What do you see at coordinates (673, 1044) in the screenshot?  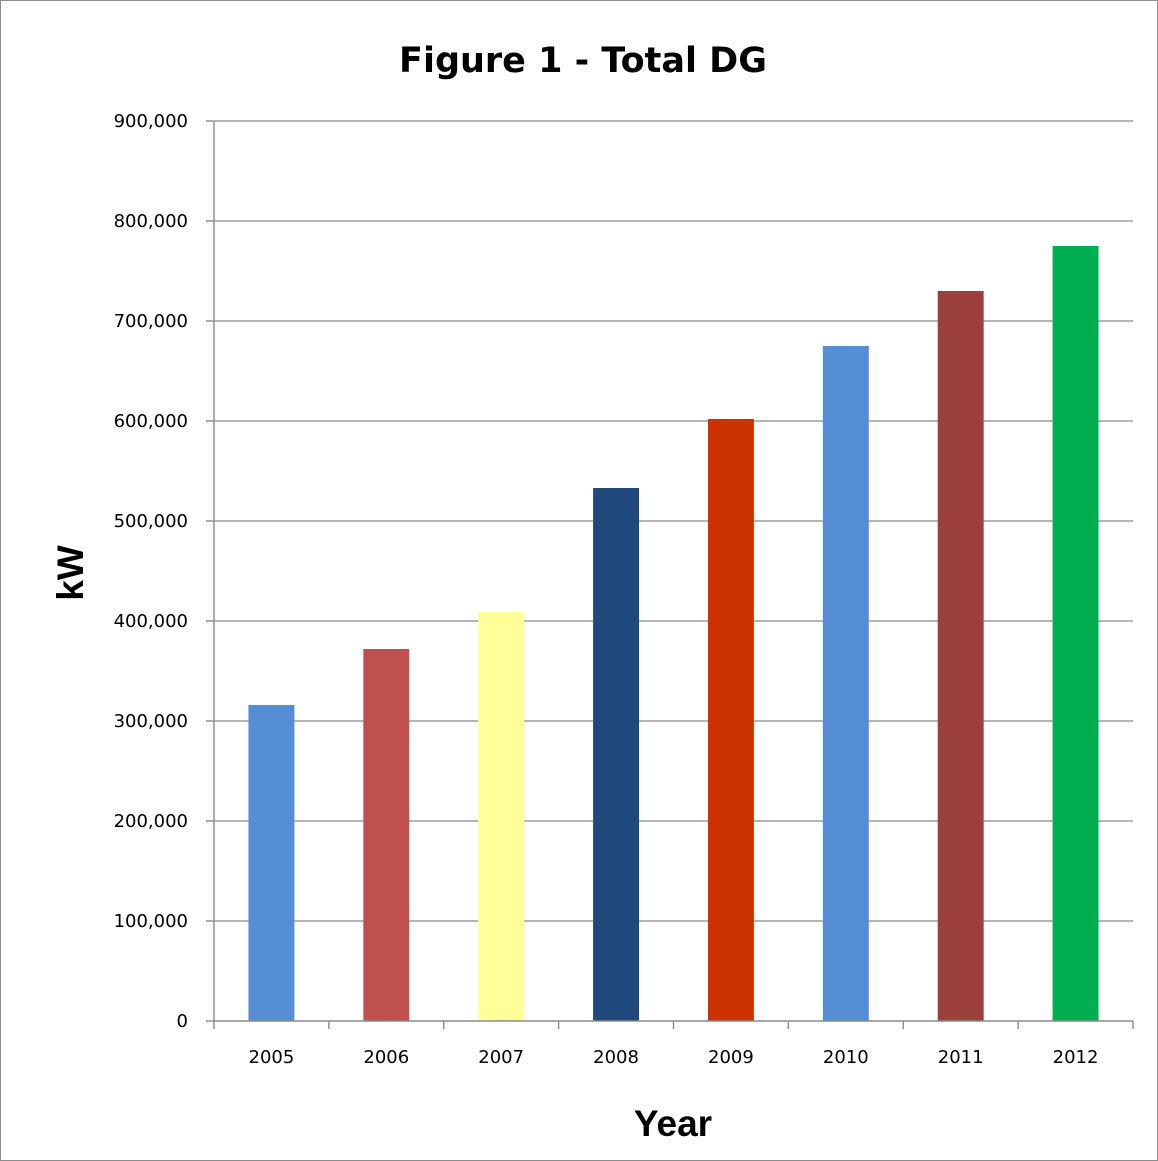 I see `x-axis-ticks: 2005 2006 2007 2008 2009 2010 2011 2012` at bounding box center [673, 1044].